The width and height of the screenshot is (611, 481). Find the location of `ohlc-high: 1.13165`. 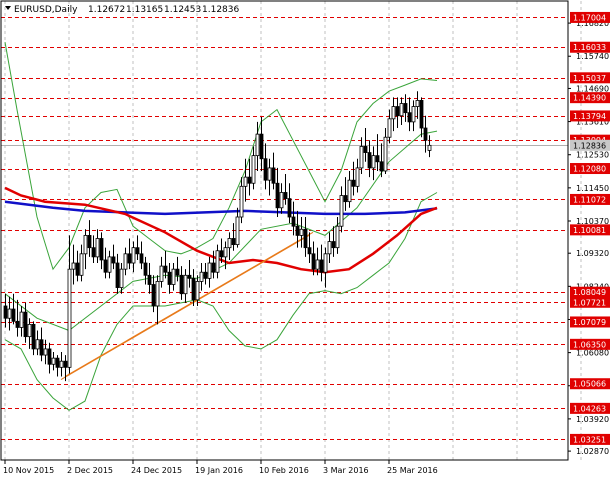

ohlc-high: 1.13165 is located at coordinates (144, 10).